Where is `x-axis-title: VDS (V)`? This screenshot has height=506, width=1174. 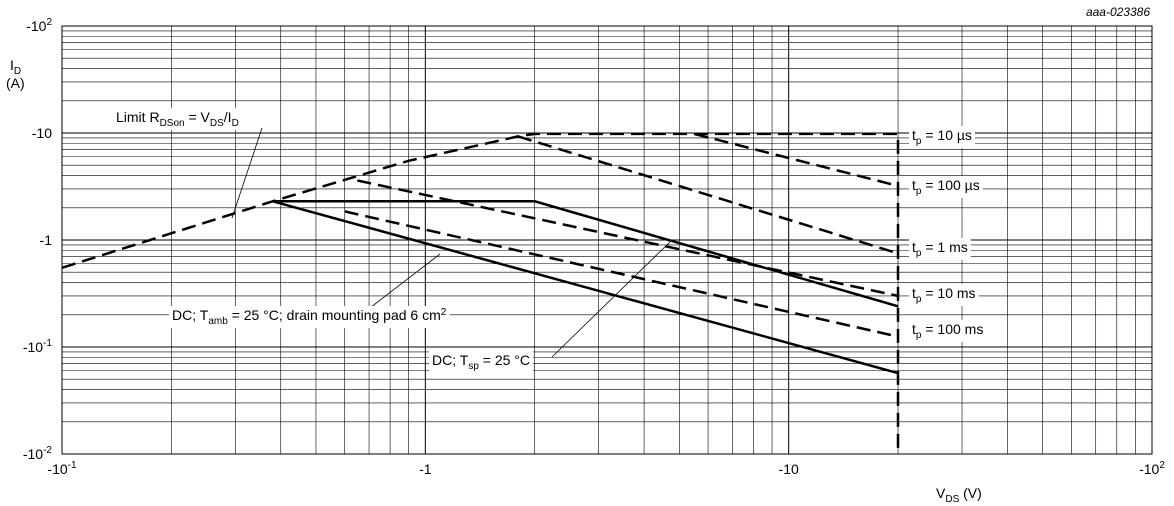 x-axis-title: VDS (V) is located at coordinates (959, 495).